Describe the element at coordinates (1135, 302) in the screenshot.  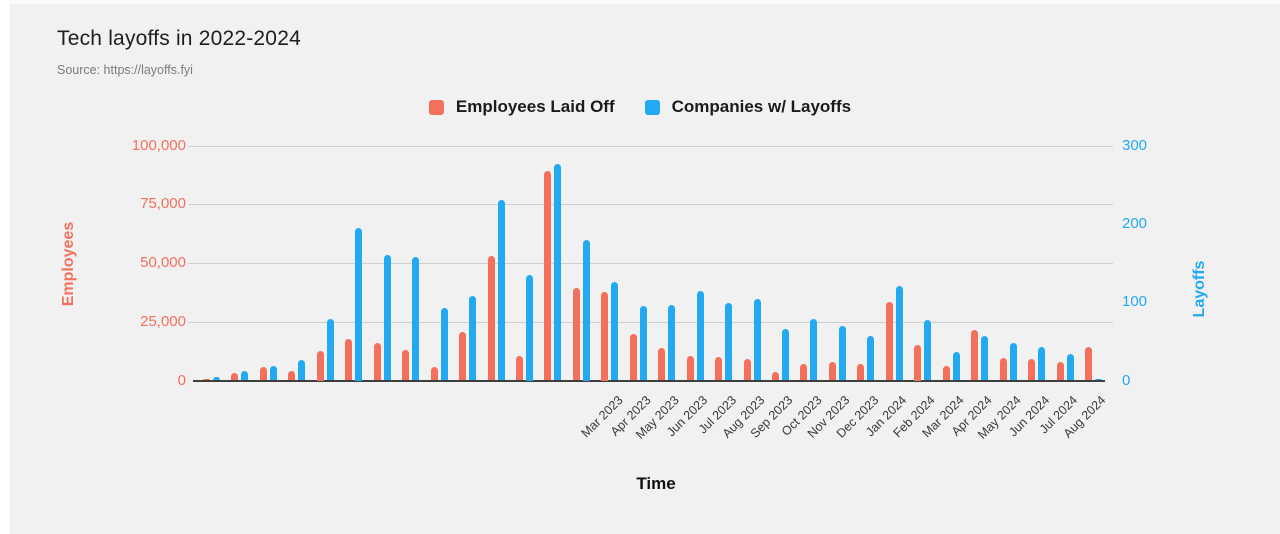
I see `y-right-tick-label: 100` at that location.